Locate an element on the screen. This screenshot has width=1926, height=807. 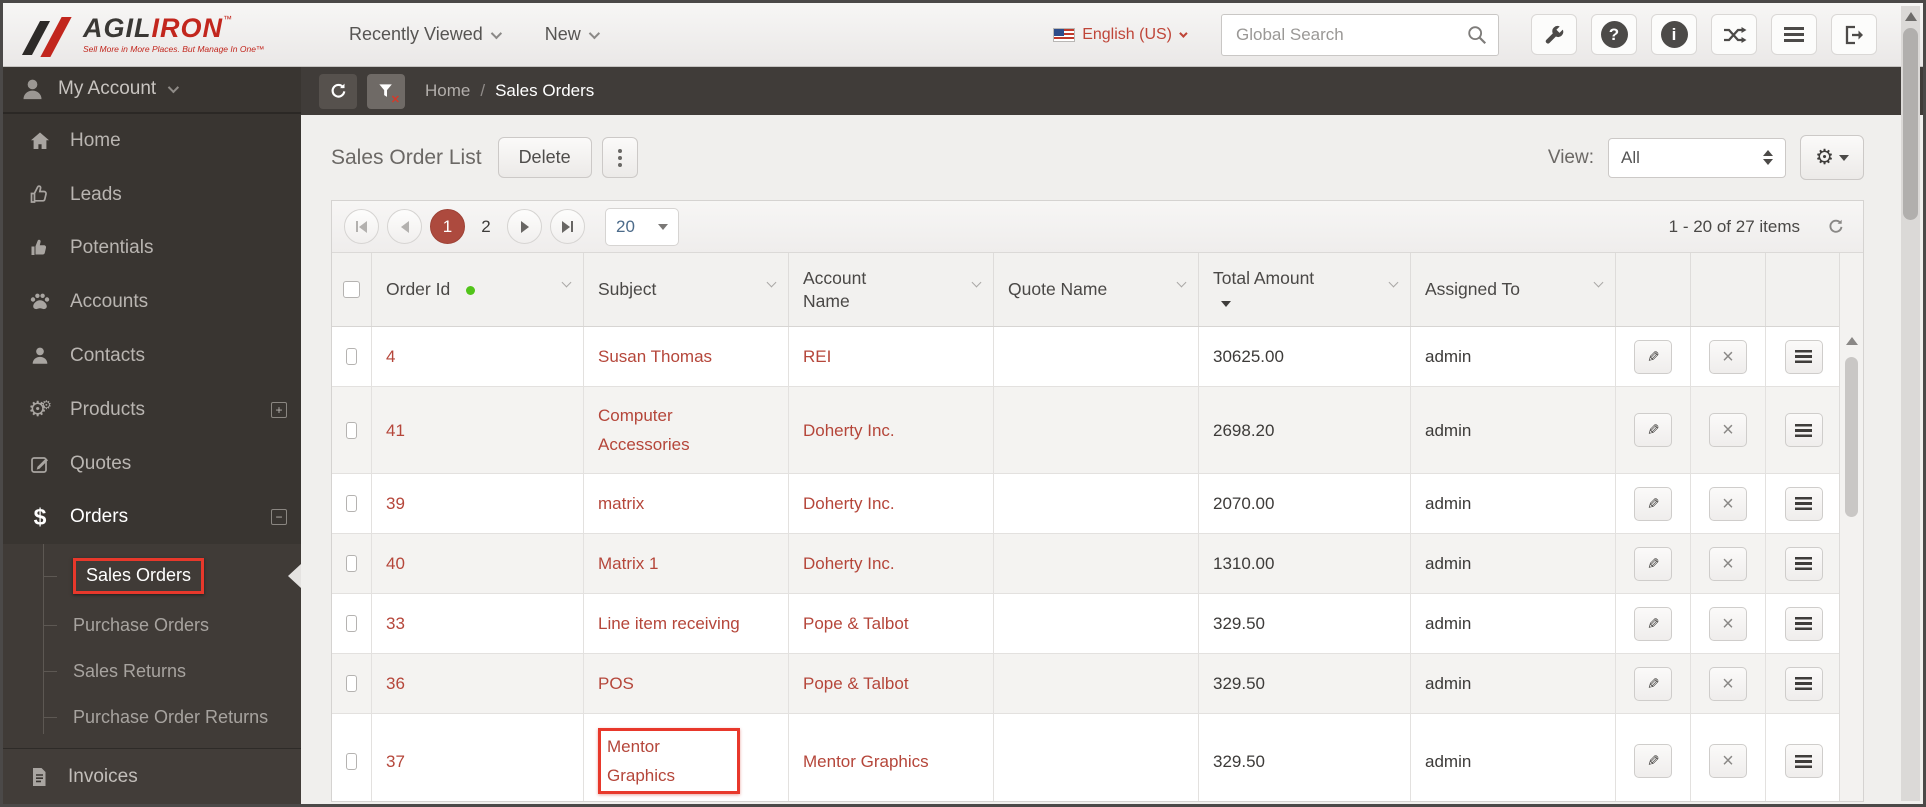
order-id-link: 37 is located at coordinates (395, 761).